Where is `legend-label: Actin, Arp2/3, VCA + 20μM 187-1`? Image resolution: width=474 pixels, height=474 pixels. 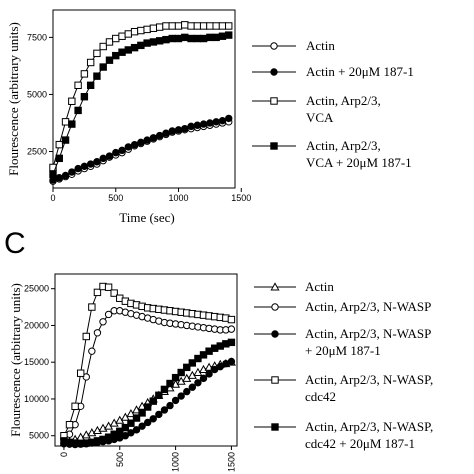 legend-label: Actin, Arp2/3, VCA + 20μM 187-1 is located at coordinates (359, 154).